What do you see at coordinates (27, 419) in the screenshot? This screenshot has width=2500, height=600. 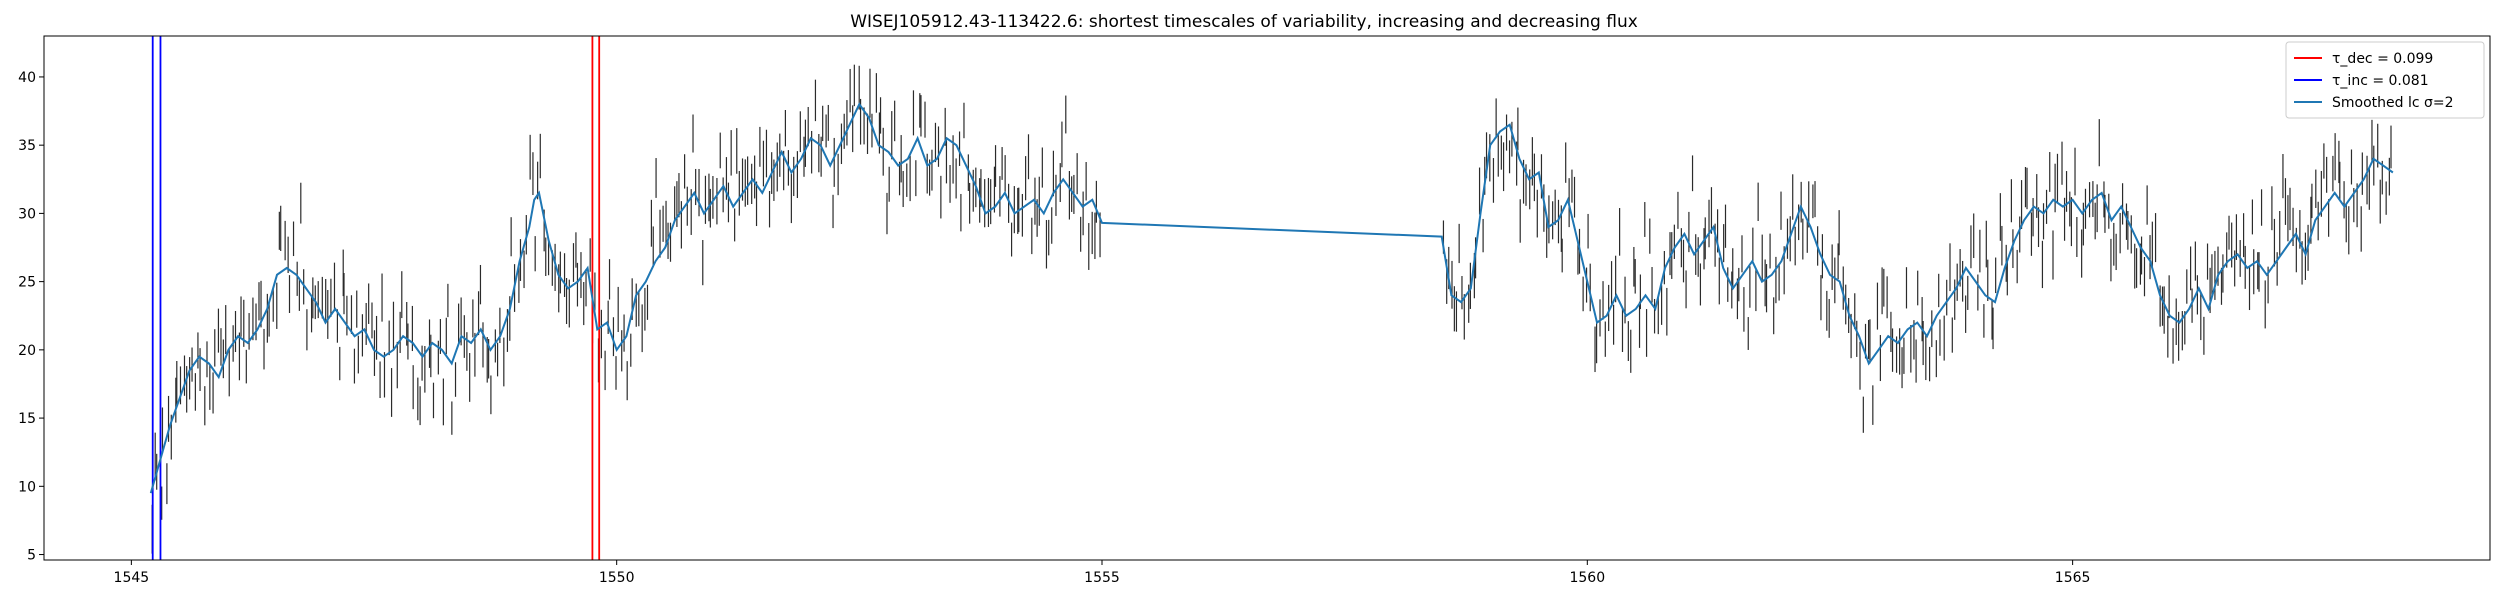 I see `y-tick-label: 15` at bounding box center [27, 419].